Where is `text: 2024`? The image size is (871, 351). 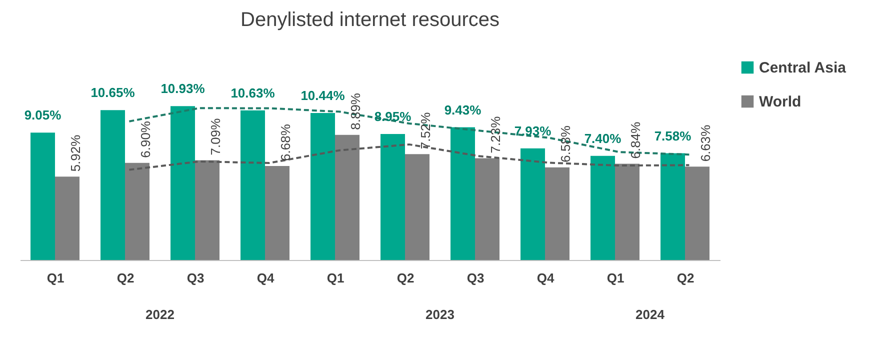 text: 2024 is located at coordinates (651, 314).